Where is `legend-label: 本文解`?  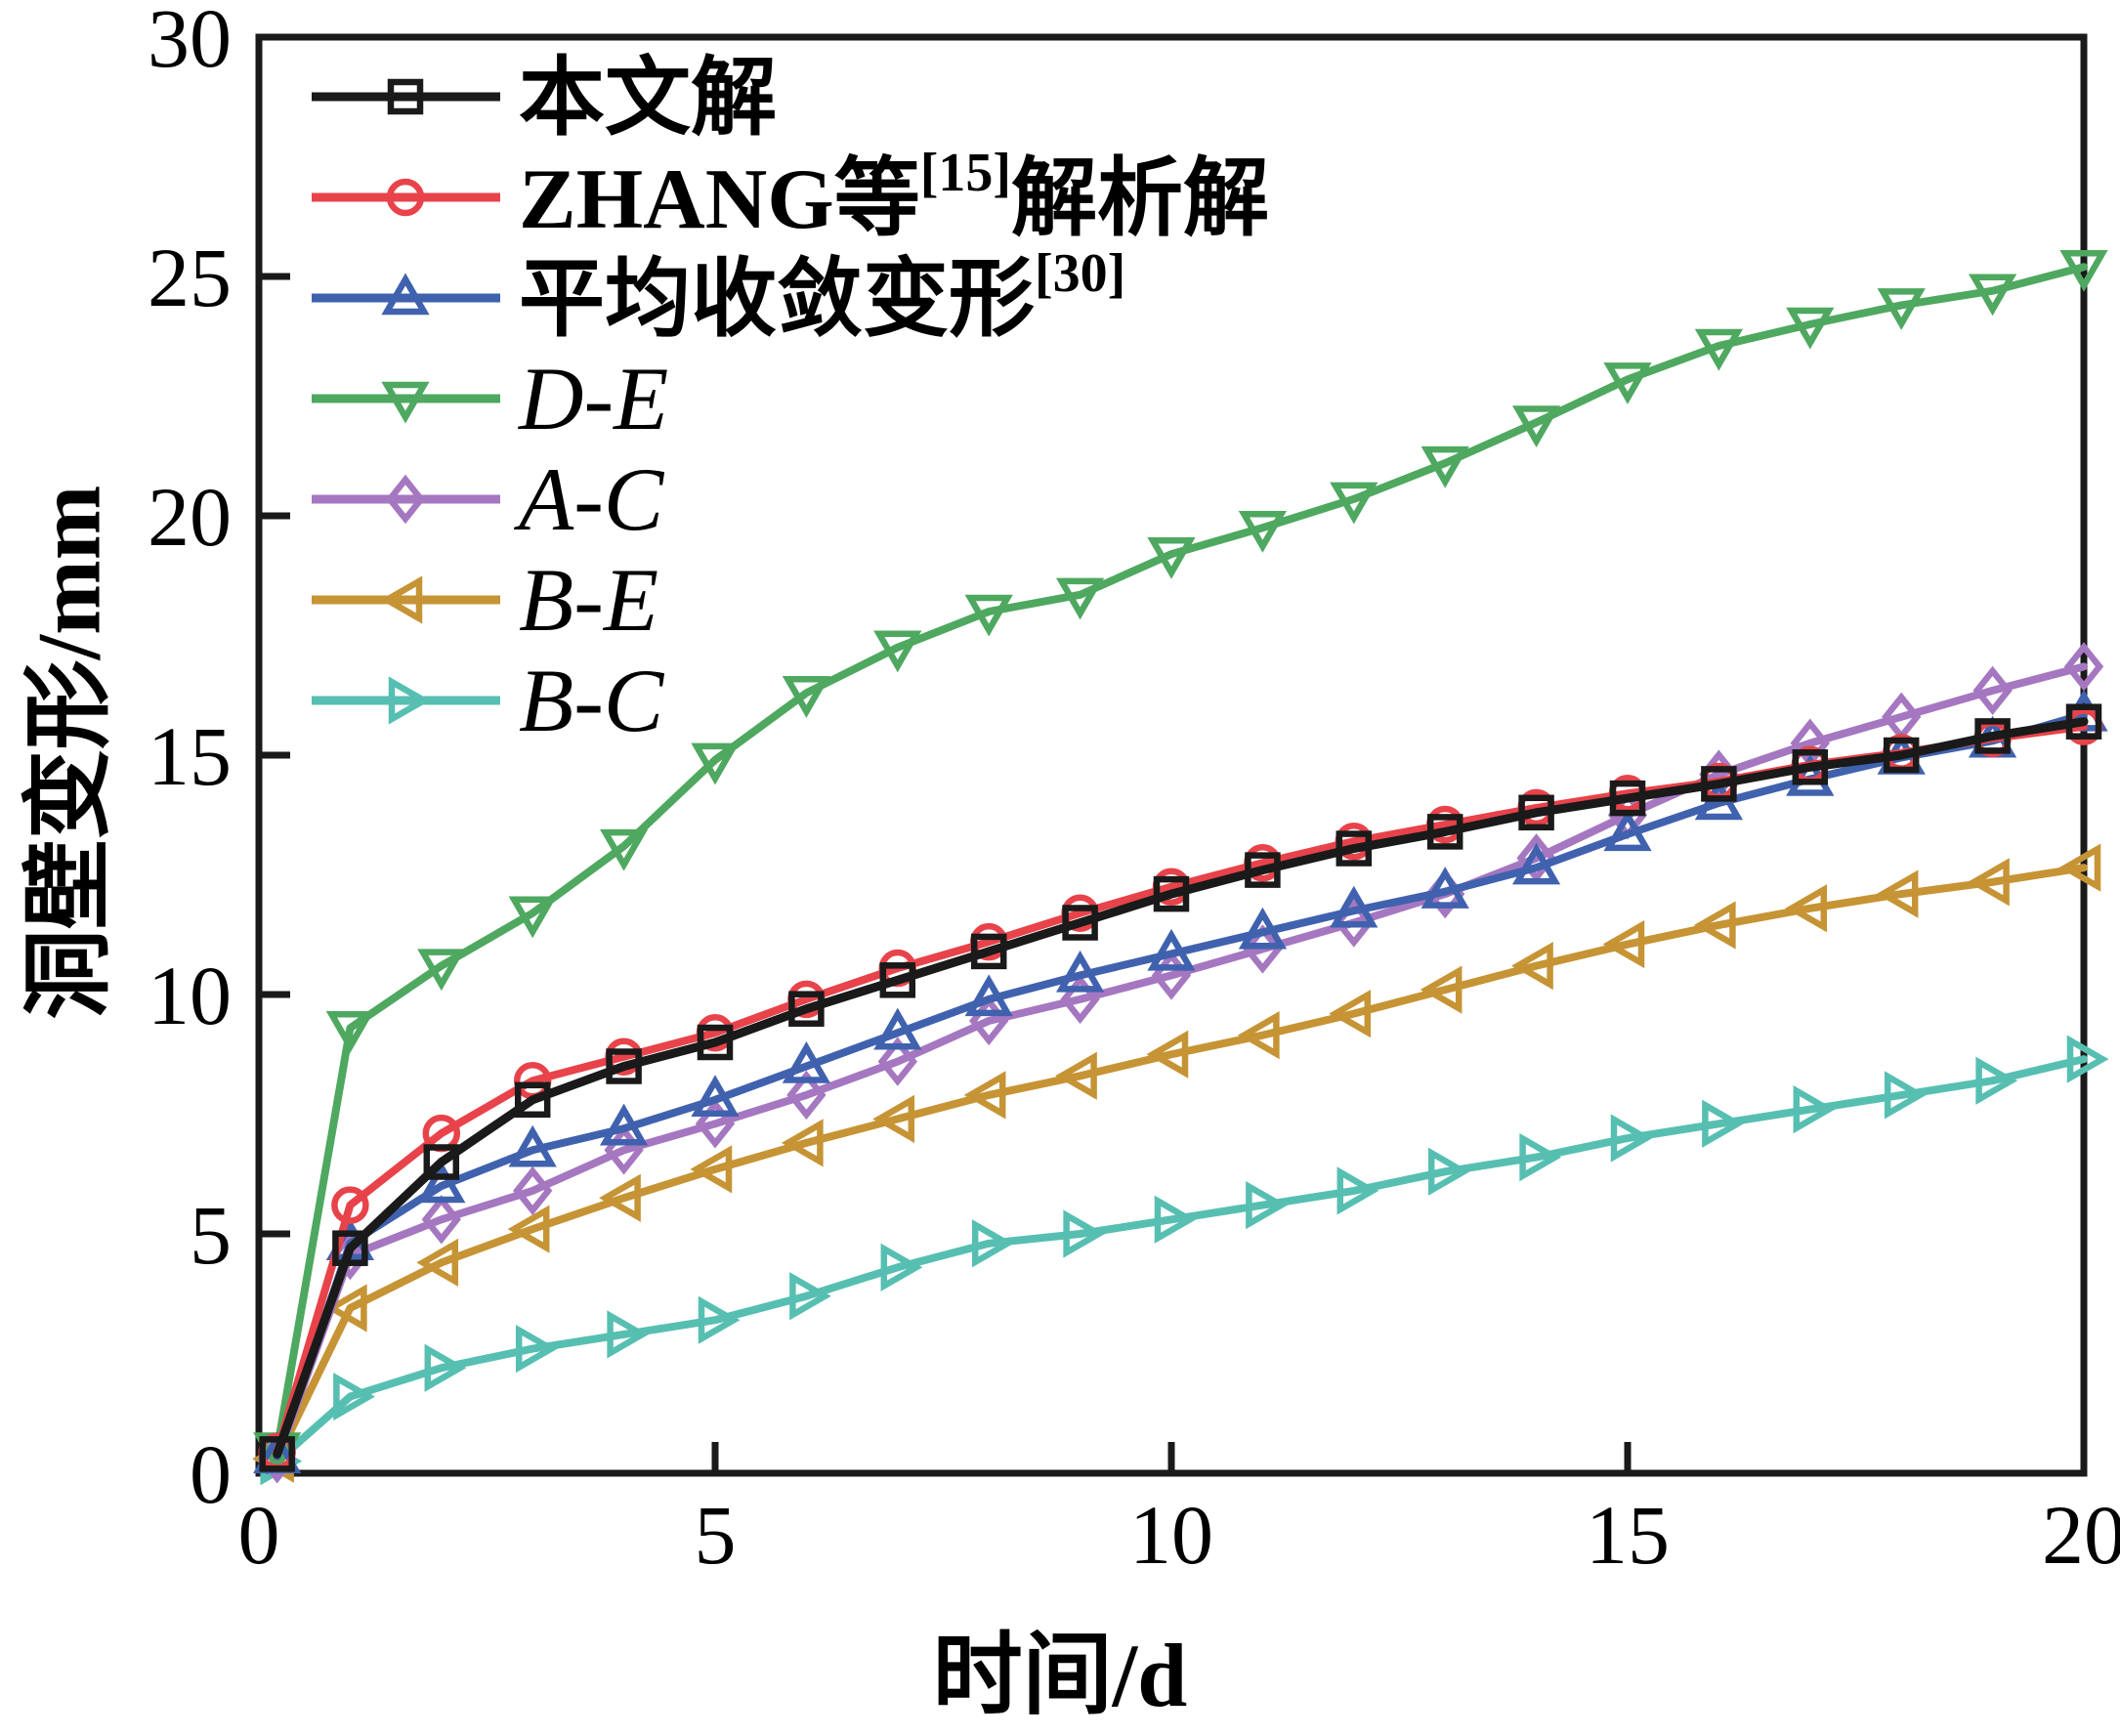
legend-label: 本文解 is located at coordinates (648, 99).